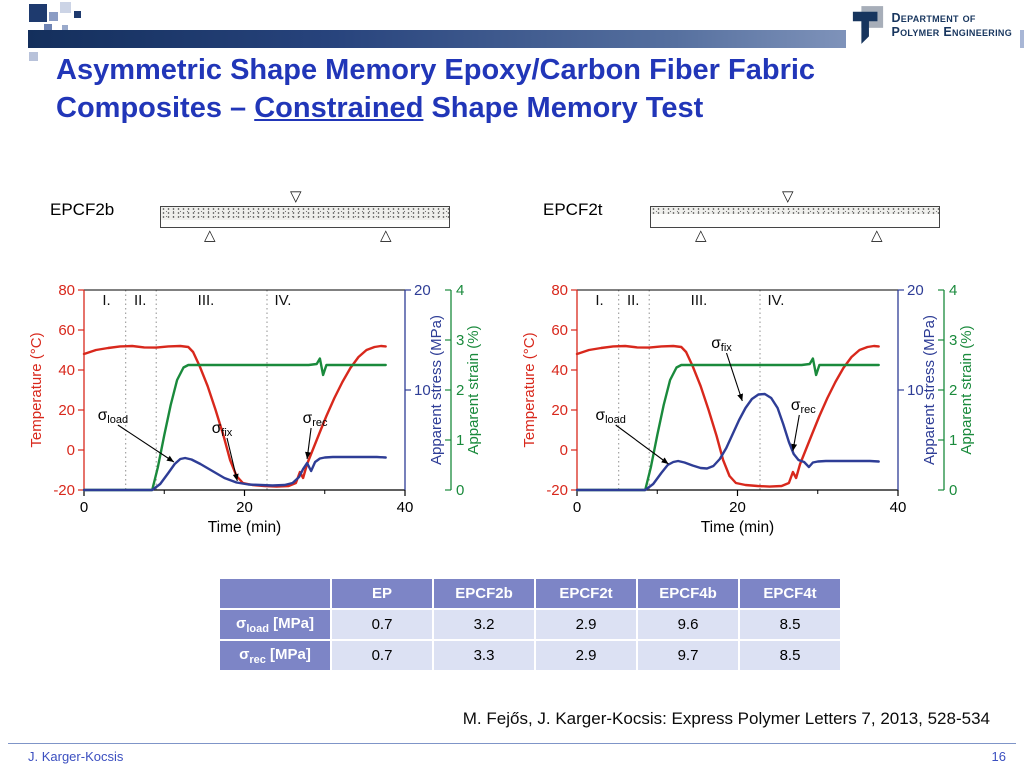  I want to click on table-cell: 9.7, so click(688, 655).